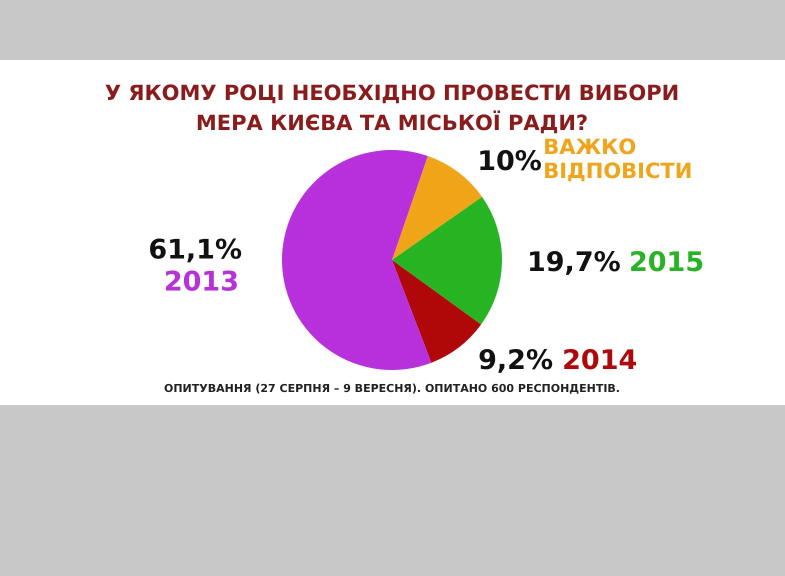 This screenshot has height=576, width=785. Describe the element at coordinates (392, 108) in the screenshot. I see `chart-title: У ЯКОМУ РОЦІ НЕОБХІДНО ПРОВЕСТИ ВИБОРИ МЕРА КИЄВА ТА МІСЬКОЇ РАДИ?` at that location.